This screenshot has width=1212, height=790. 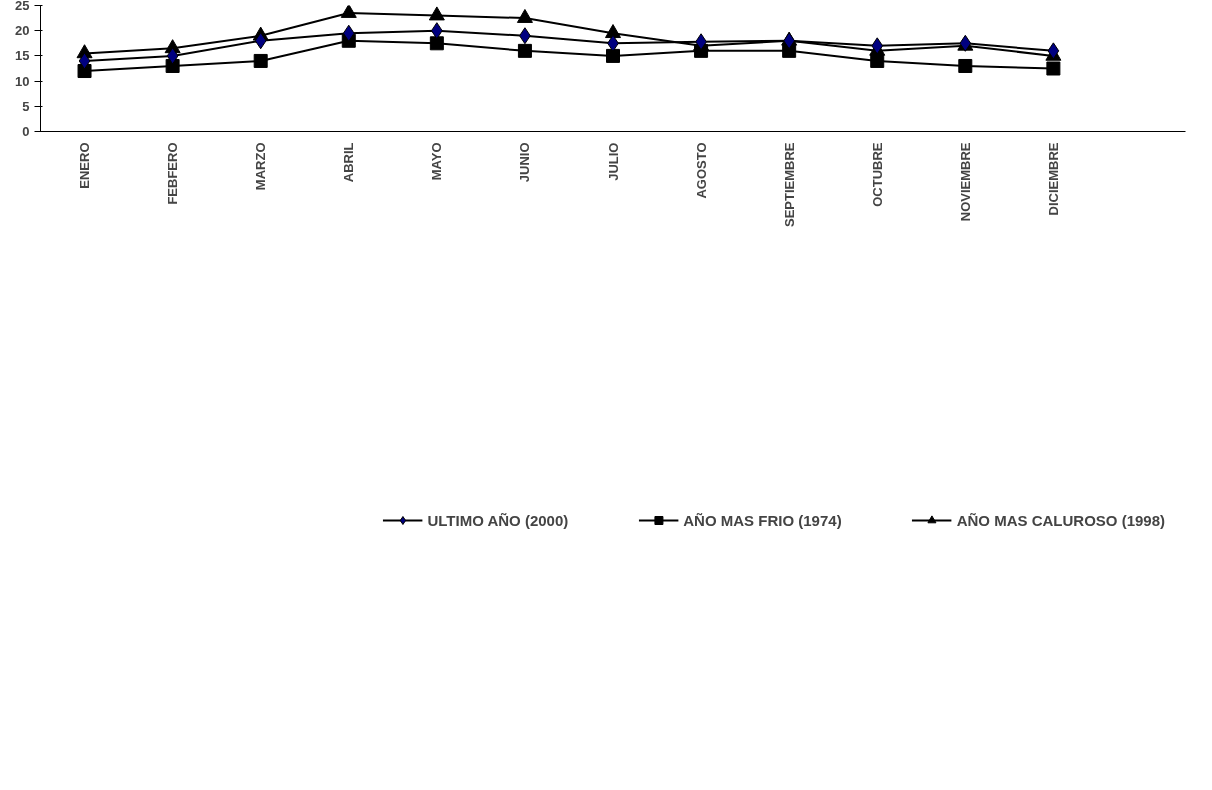 What do you see at coordinates (349, 162) in the screenshot?
I see `x-tick-label: ABRIL` at bounding box center [349, 162].